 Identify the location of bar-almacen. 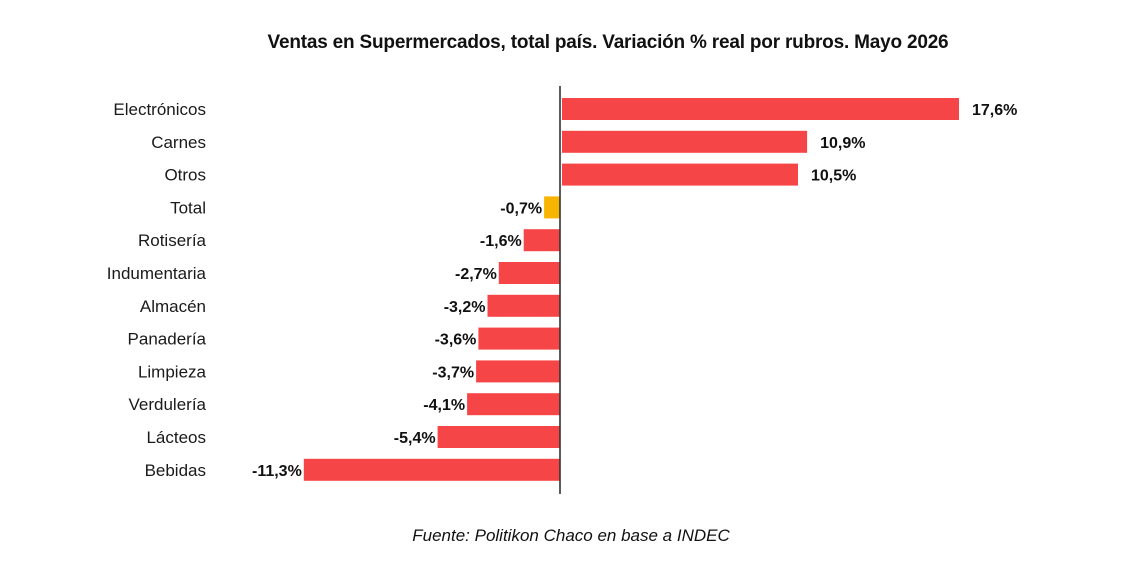
(523, 305).